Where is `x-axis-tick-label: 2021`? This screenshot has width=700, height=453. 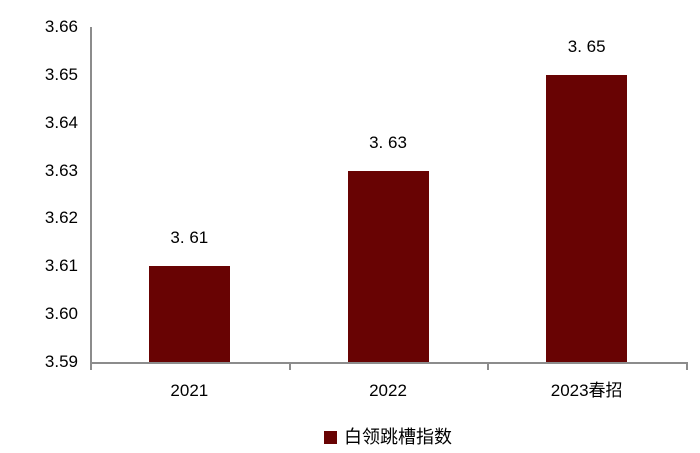 x-axis-tick-label: 2021 is located at coordinates (189, 390).